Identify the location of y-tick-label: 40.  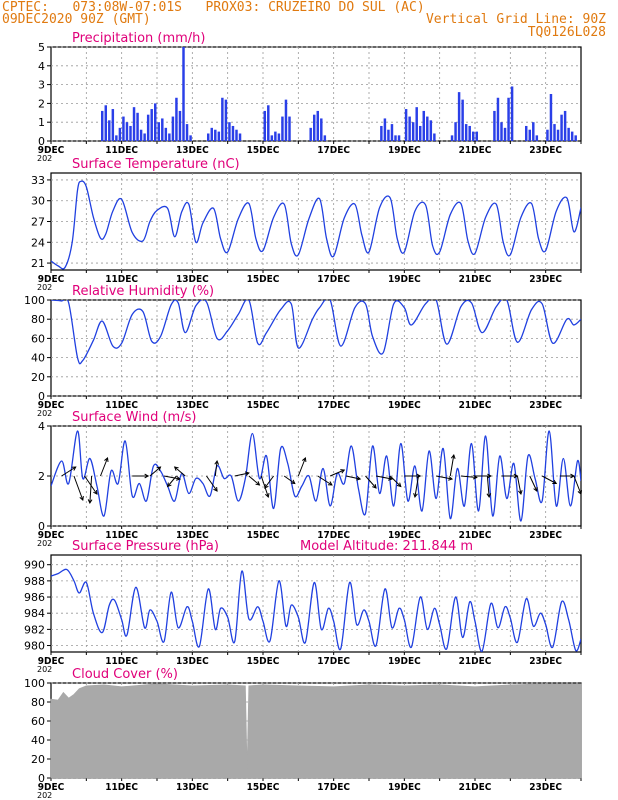
(38, 740).